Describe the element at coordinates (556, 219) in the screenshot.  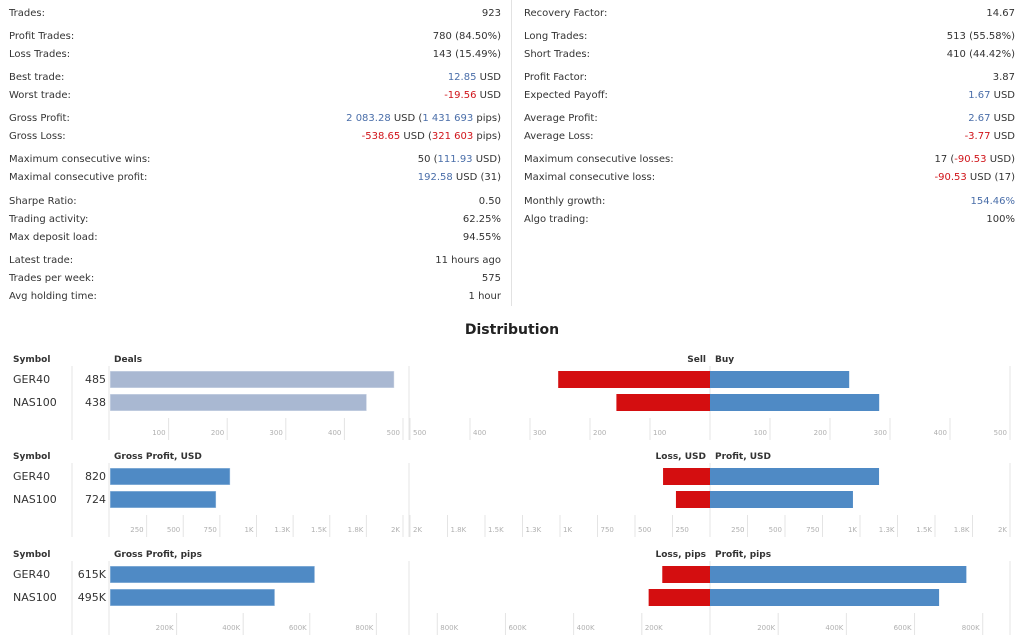
I see `stat-label: Algo trading:` at that location.